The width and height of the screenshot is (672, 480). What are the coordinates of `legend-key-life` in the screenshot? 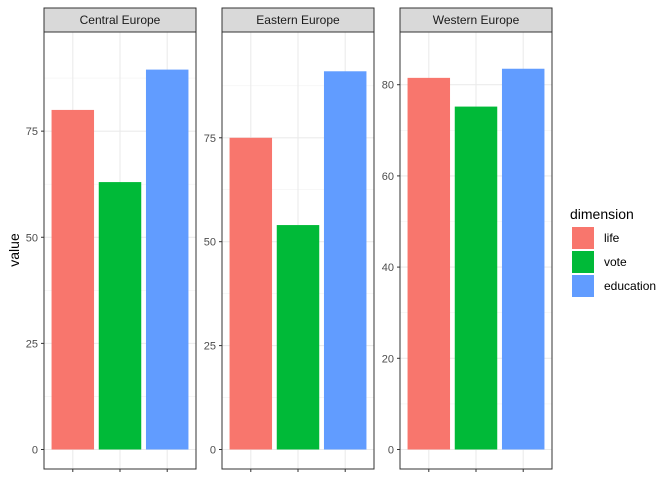 It's located at (583, 238).